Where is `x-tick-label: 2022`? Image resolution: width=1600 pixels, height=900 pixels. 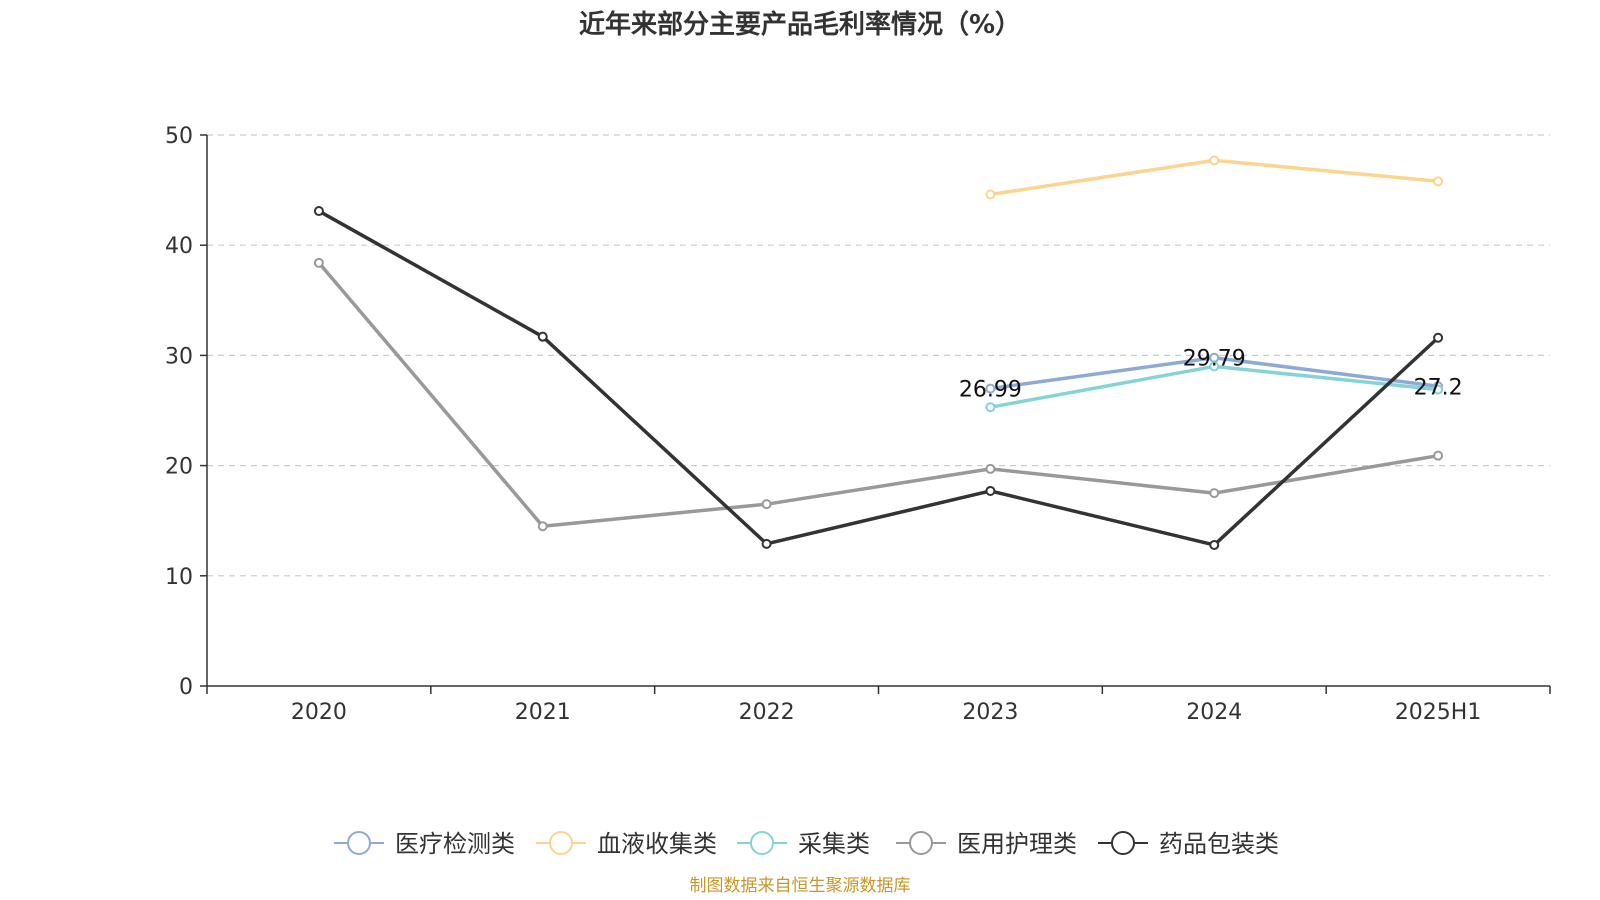
x-tick-label: 2022 is located at coordinates (767, 712).